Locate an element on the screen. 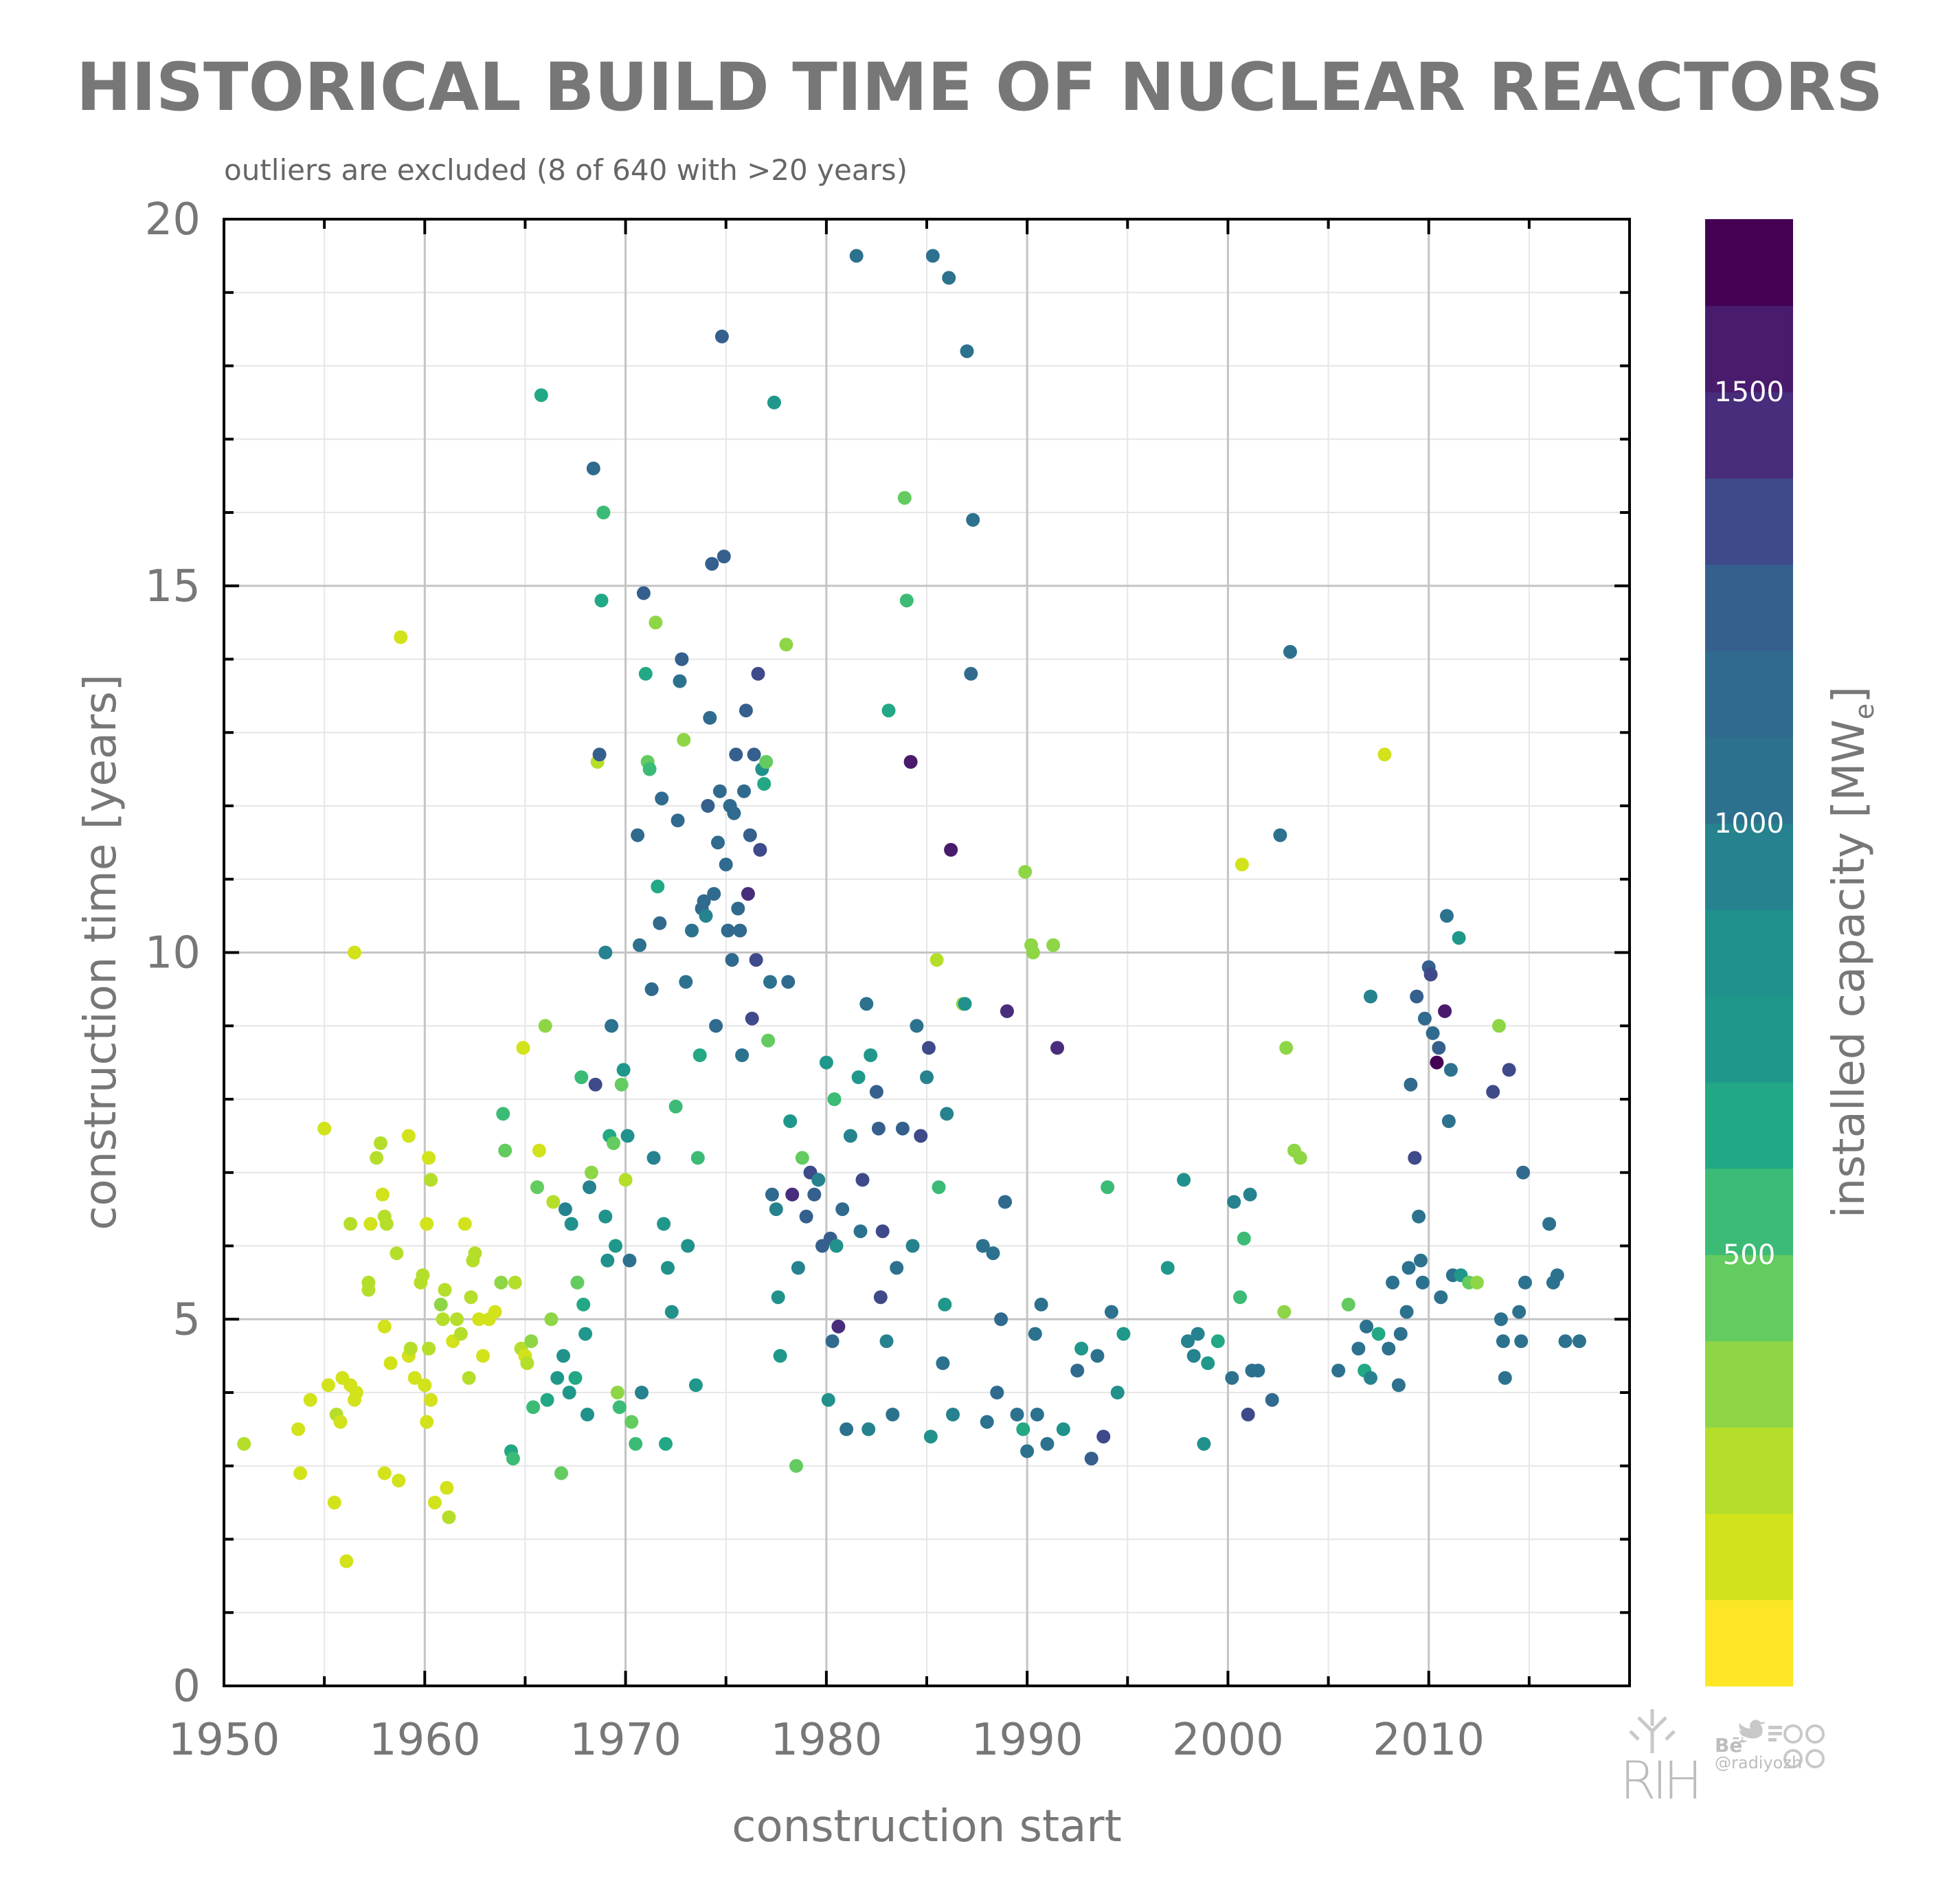 The width and height of the screenshot is (1960, 1881). colorbar-label-end: ] is located at coordinates (1849, 695).